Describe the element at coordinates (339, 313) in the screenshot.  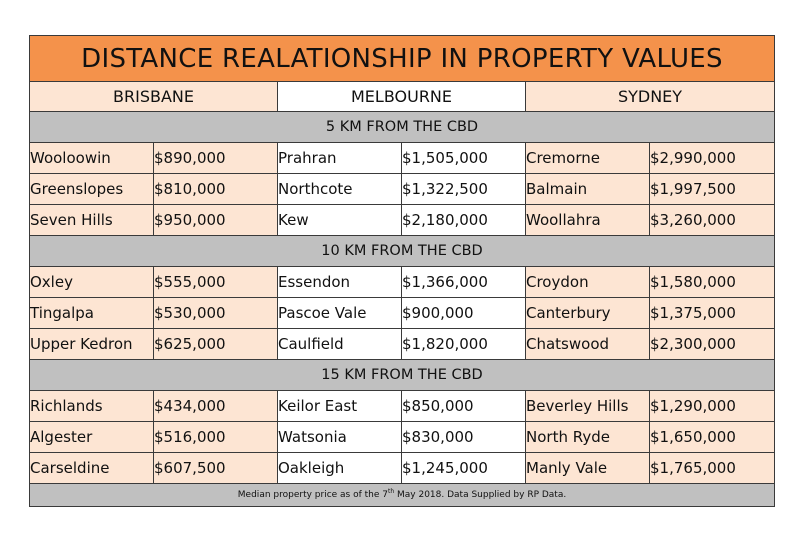
I see `suburb-cell-melbourne: Pascoe Vale` at that location.